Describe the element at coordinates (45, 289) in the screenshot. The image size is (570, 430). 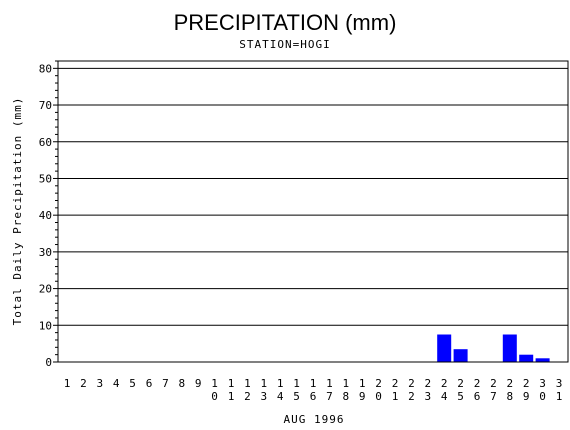
I see `y-tick-label: 20` at that location.